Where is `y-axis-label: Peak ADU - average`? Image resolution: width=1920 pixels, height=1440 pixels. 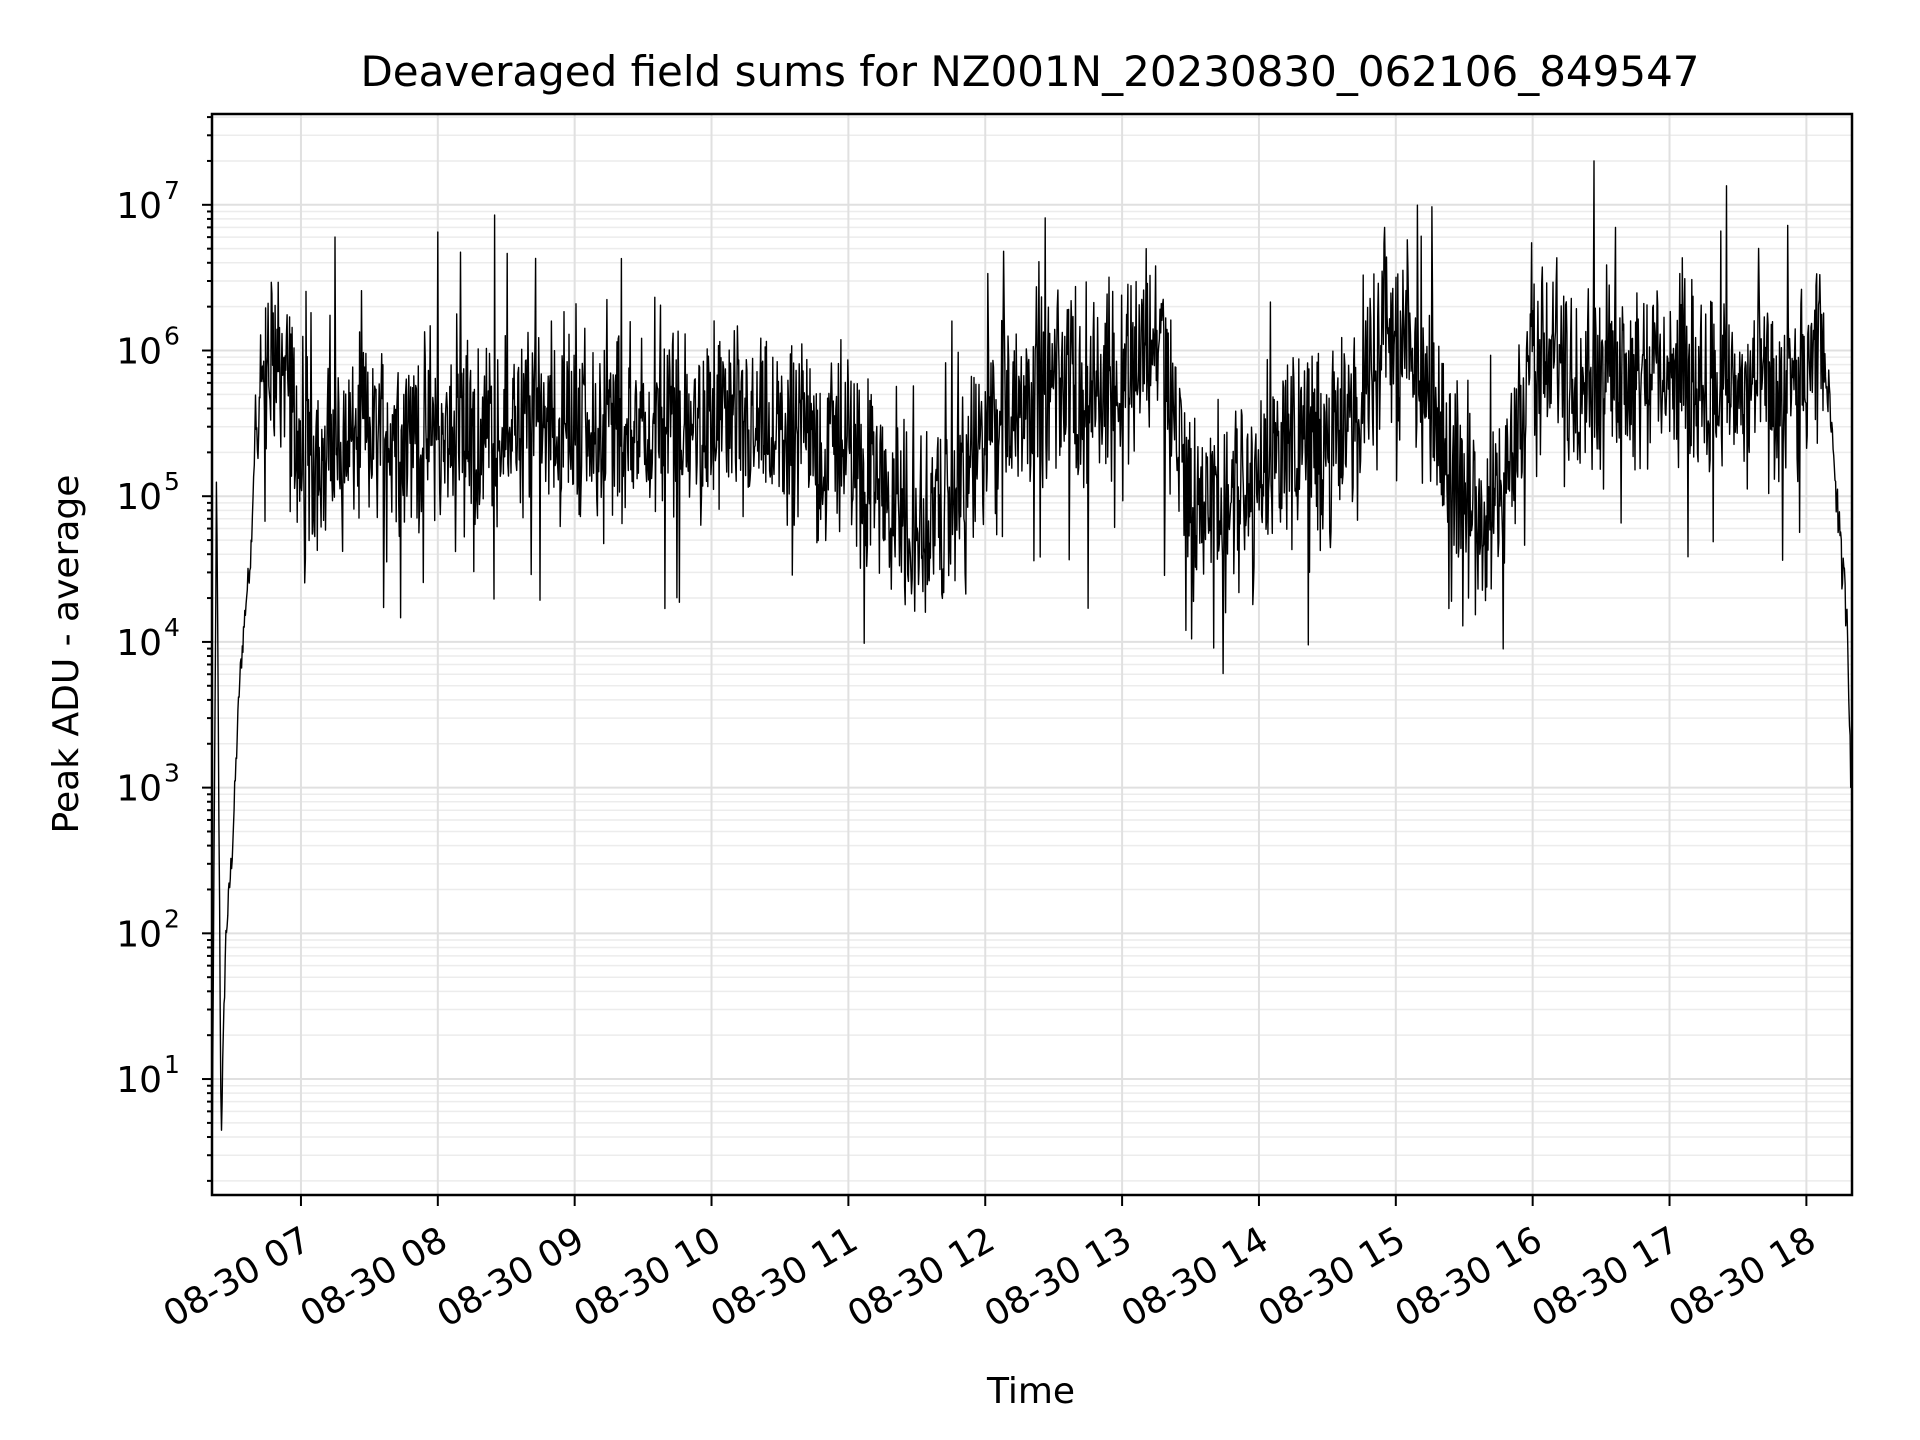 y-axis-label: Peak ADU - average is located at coordinates (66, 654).